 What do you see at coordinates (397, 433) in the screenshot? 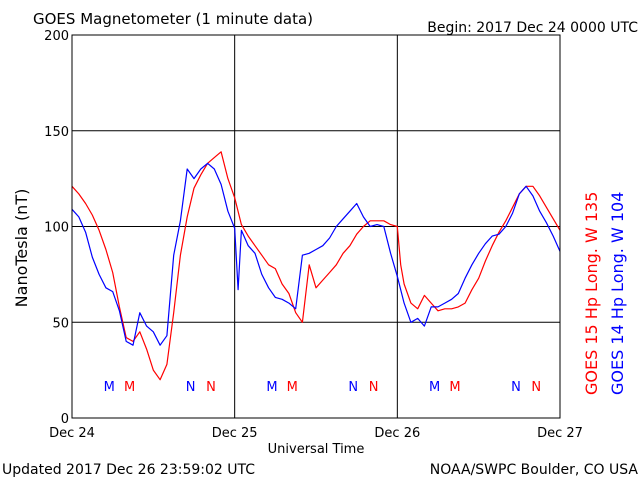
I see `x-tick-label: Dec 26` at bounding box center [397, 433].